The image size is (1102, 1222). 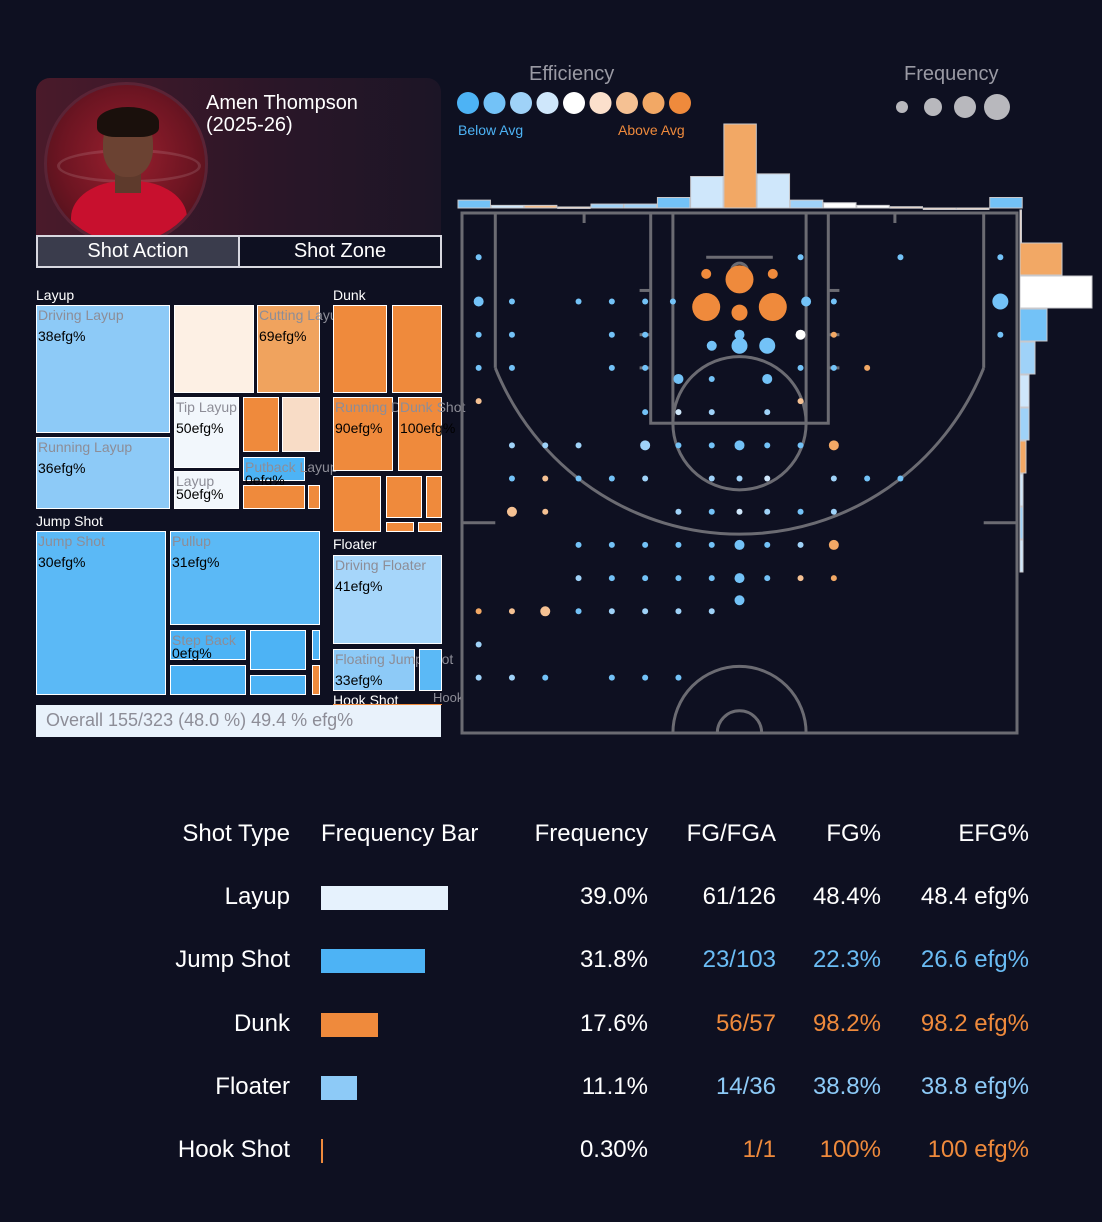 What do you see at coordinates (245, 578) in the screenshot?
I see `treemap-tile: Pullup 31efg%` at bounding box center [245, 578].